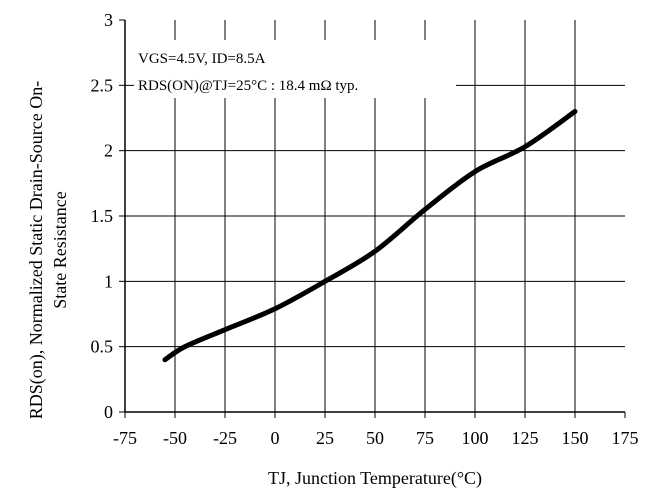 The width and height of the screenshot is (651, 490). Describe the element at coordinates (425, 438) in the screenshot. I see `x-tick-label: 75` at that location.